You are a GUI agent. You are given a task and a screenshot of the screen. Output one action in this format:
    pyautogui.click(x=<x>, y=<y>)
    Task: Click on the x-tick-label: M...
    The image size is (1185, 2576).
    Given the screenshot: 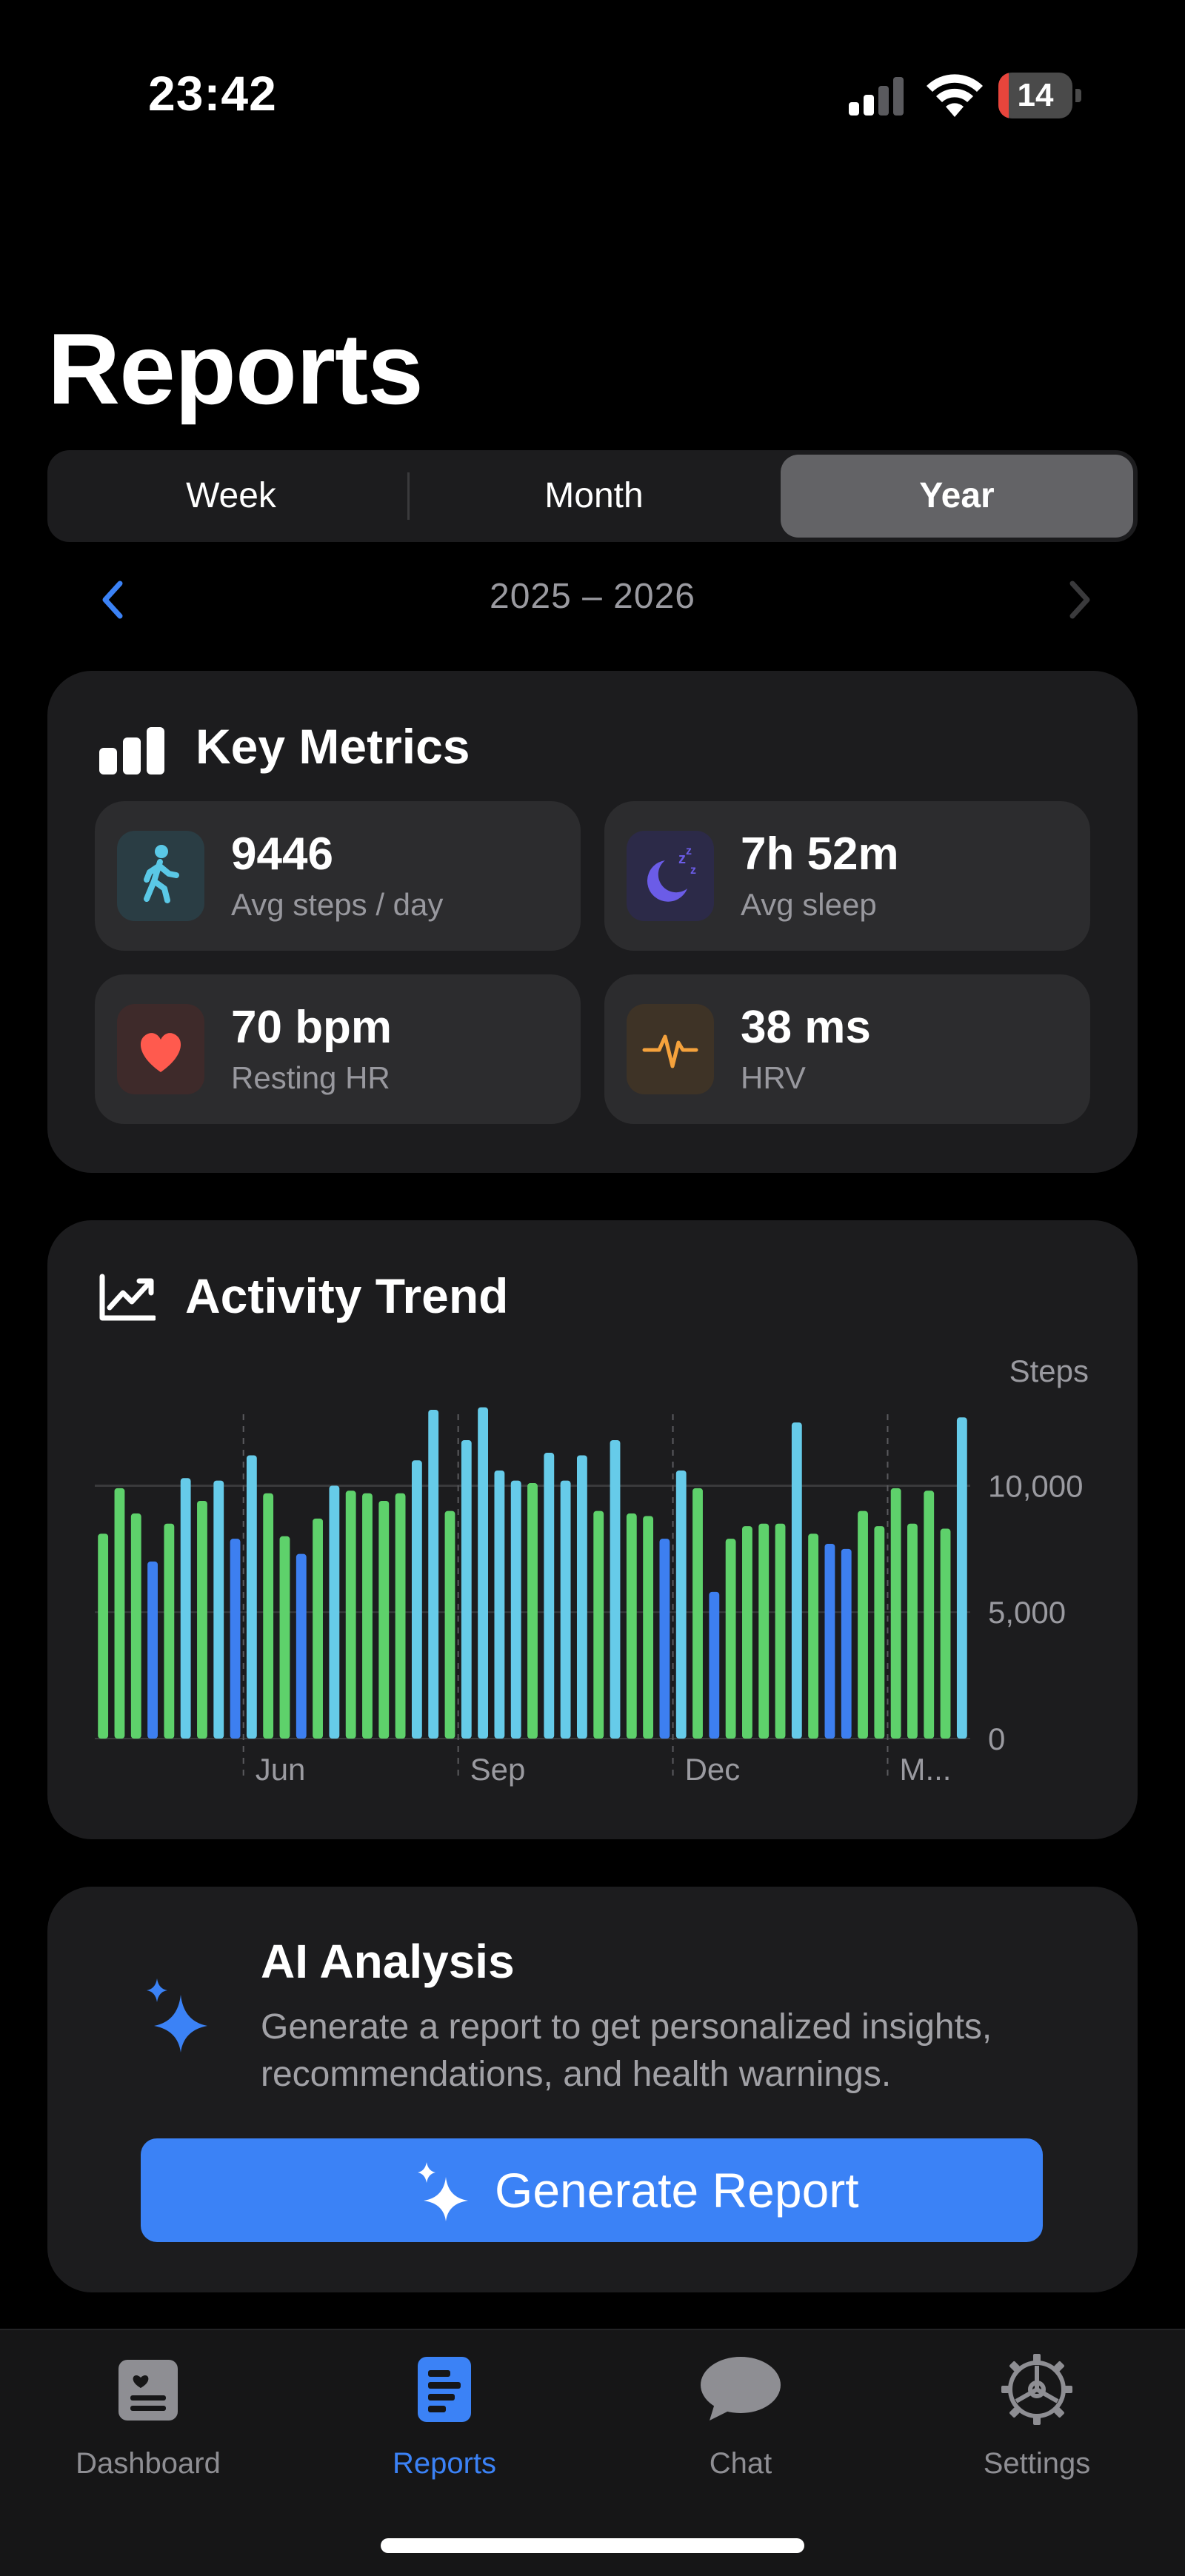 What is the action you would take?
    pyautogui.click(x=925, y=1770)
    